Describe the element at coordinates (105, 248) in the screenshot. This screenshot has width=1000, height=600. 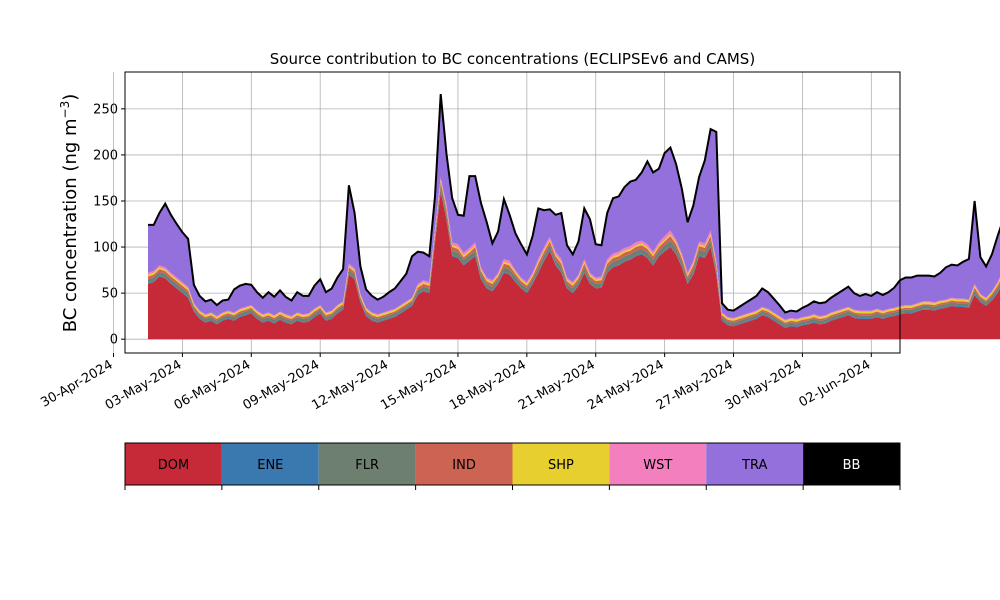
I see `y-tick-label: 100` at that location.